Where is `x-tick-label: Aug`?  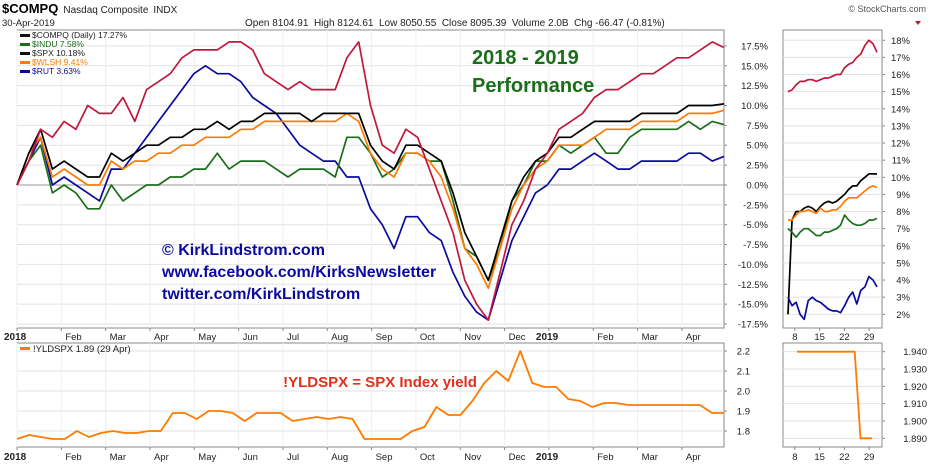 x-tick-label: Aug is located at coordinates (339, 337).